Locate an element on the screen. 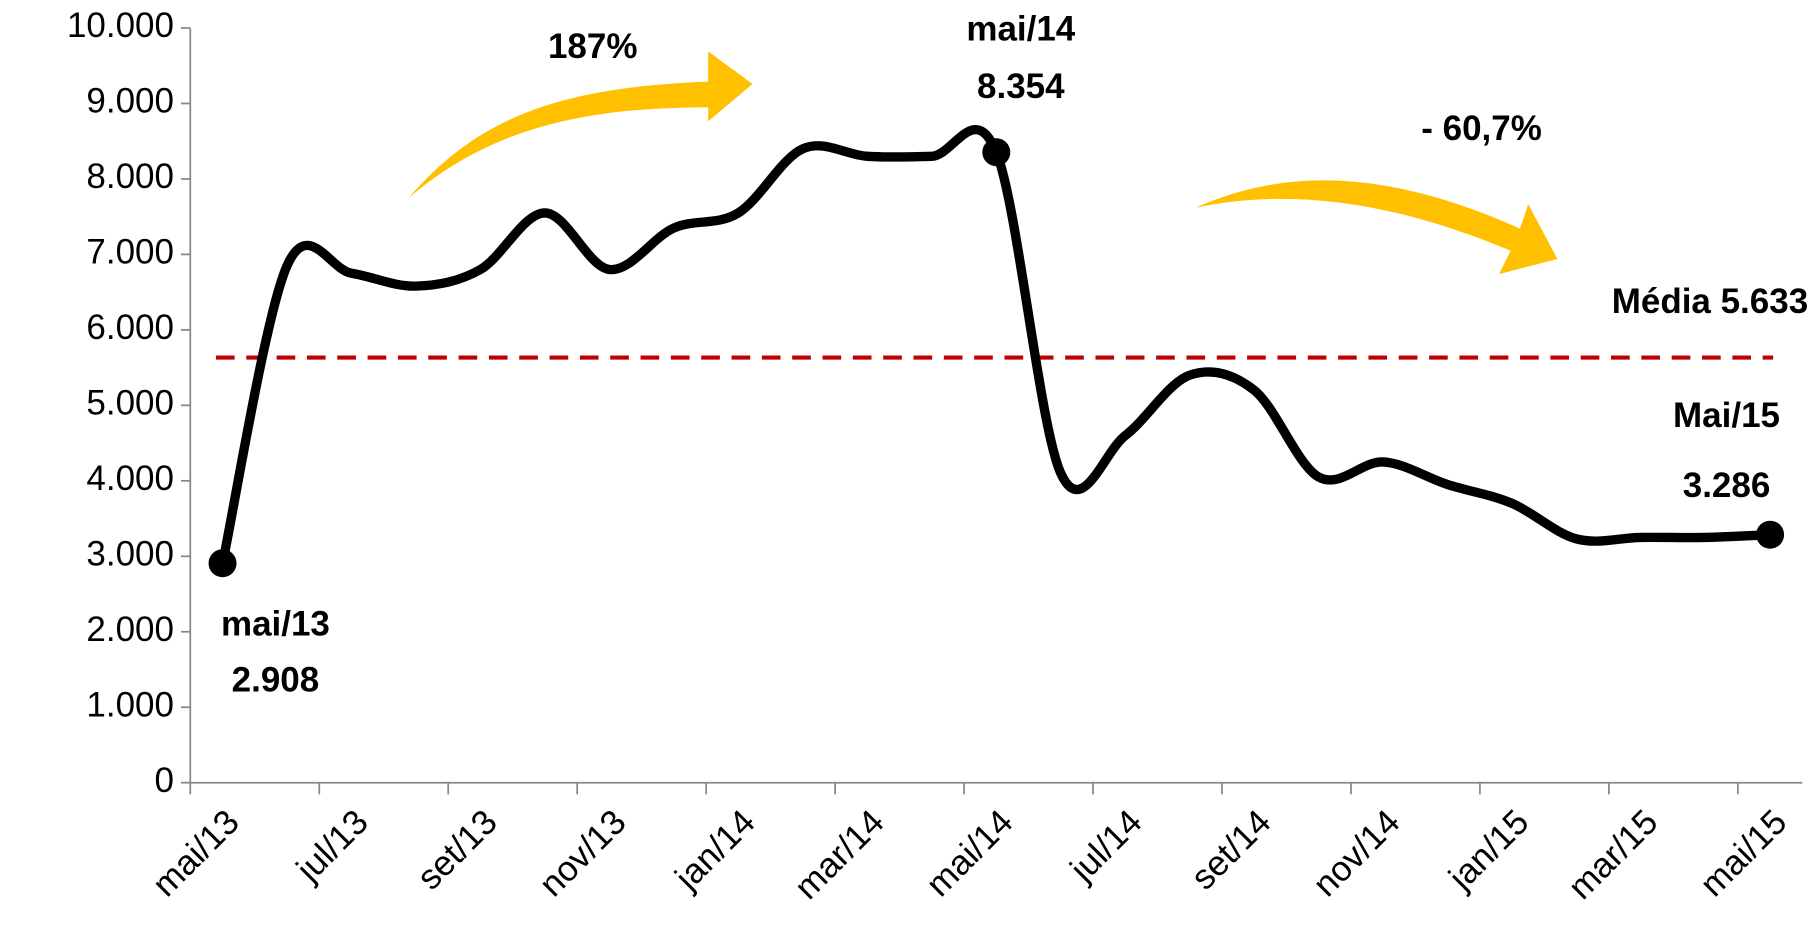  y-tick-label: 10.000 is located at coordinates (120, 25).